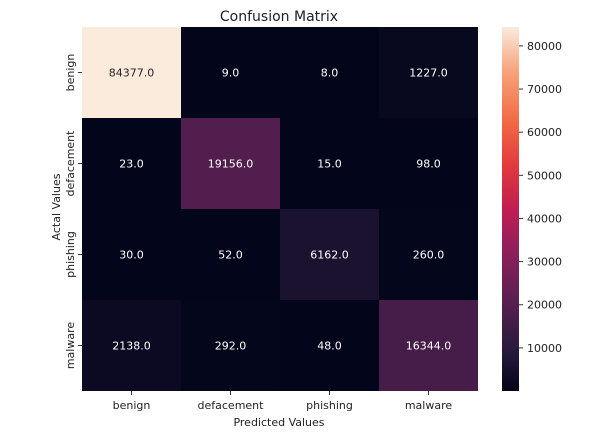  I want to click on colorbar-tick-label: 10000, so click(544, 348).